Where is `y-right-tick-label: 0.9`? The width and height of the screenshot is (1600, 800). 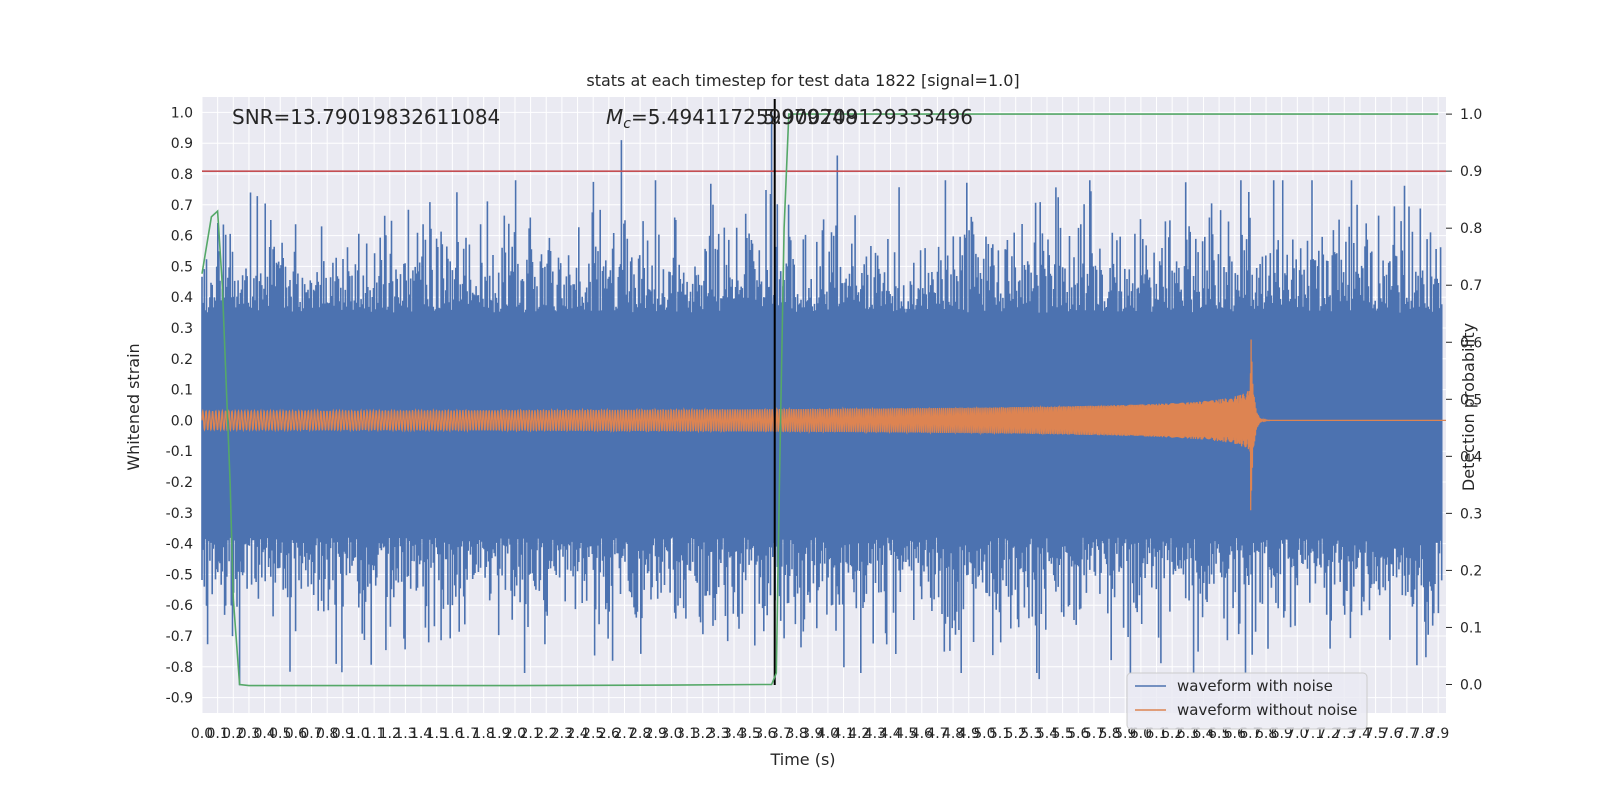
y-right-tick-label: 0.9 is located at coordinates (1471, 172).